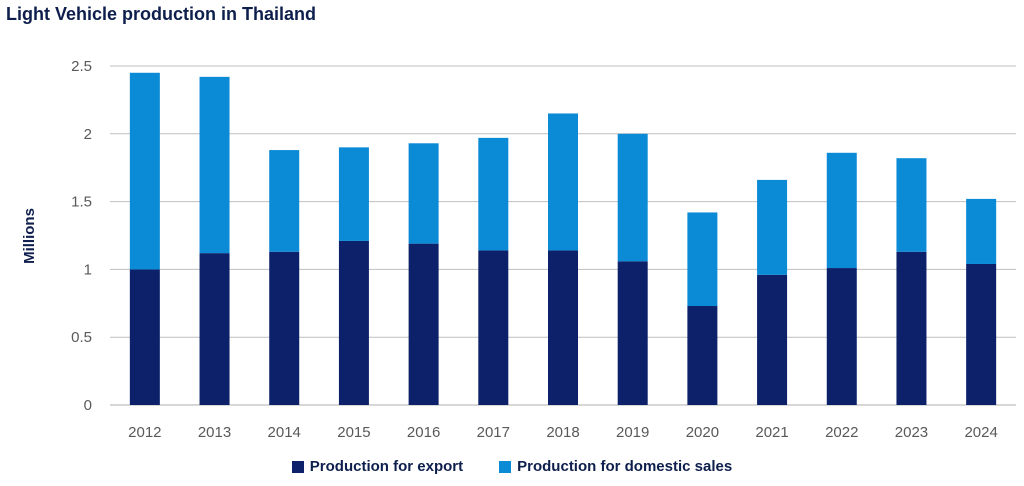 The width and height of the screenshot is (1024, 486). What do you see at coordinates (386, 466) in the screenshot?
I see `legend-label-export: Production for export` at bounding box center [386, 466].